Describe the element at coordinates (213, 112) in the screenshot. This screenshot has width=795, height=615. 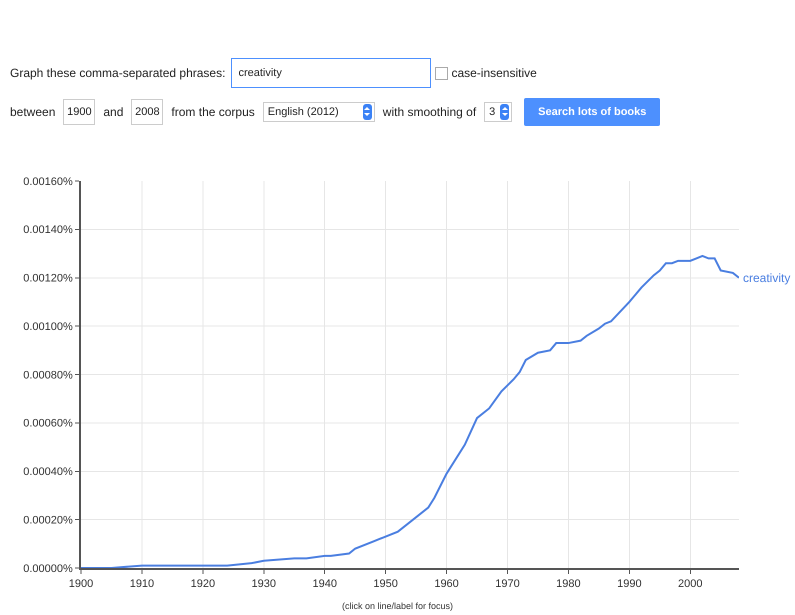
I see `text: from the corpus` at that location.